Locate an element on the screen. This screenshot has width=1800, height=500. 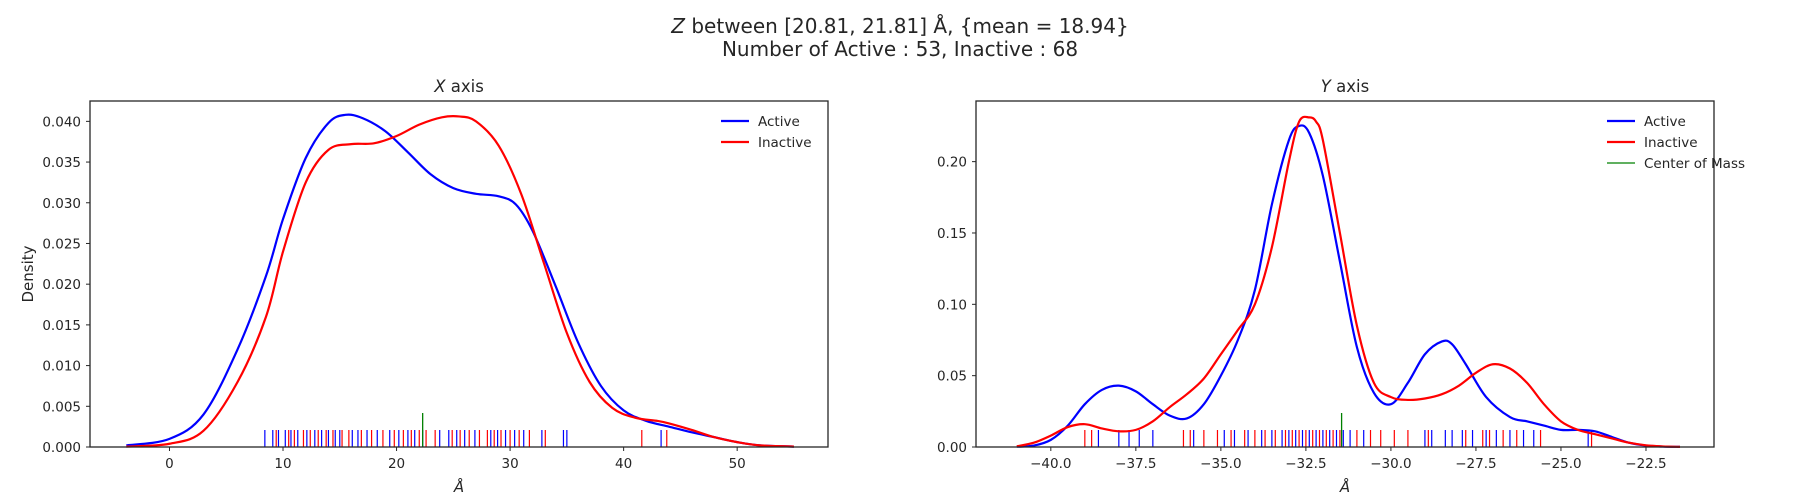
y-tick-label: 0.040 is located at coordinates (61, 122).